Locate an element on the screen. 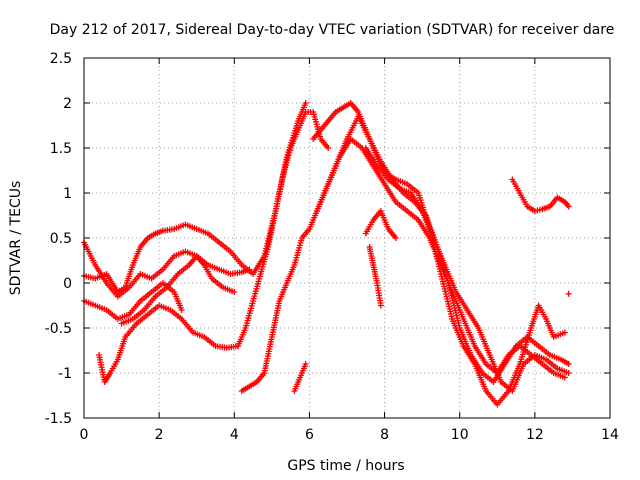  y-tick-label: -1 is located at coordinates (65, 374).